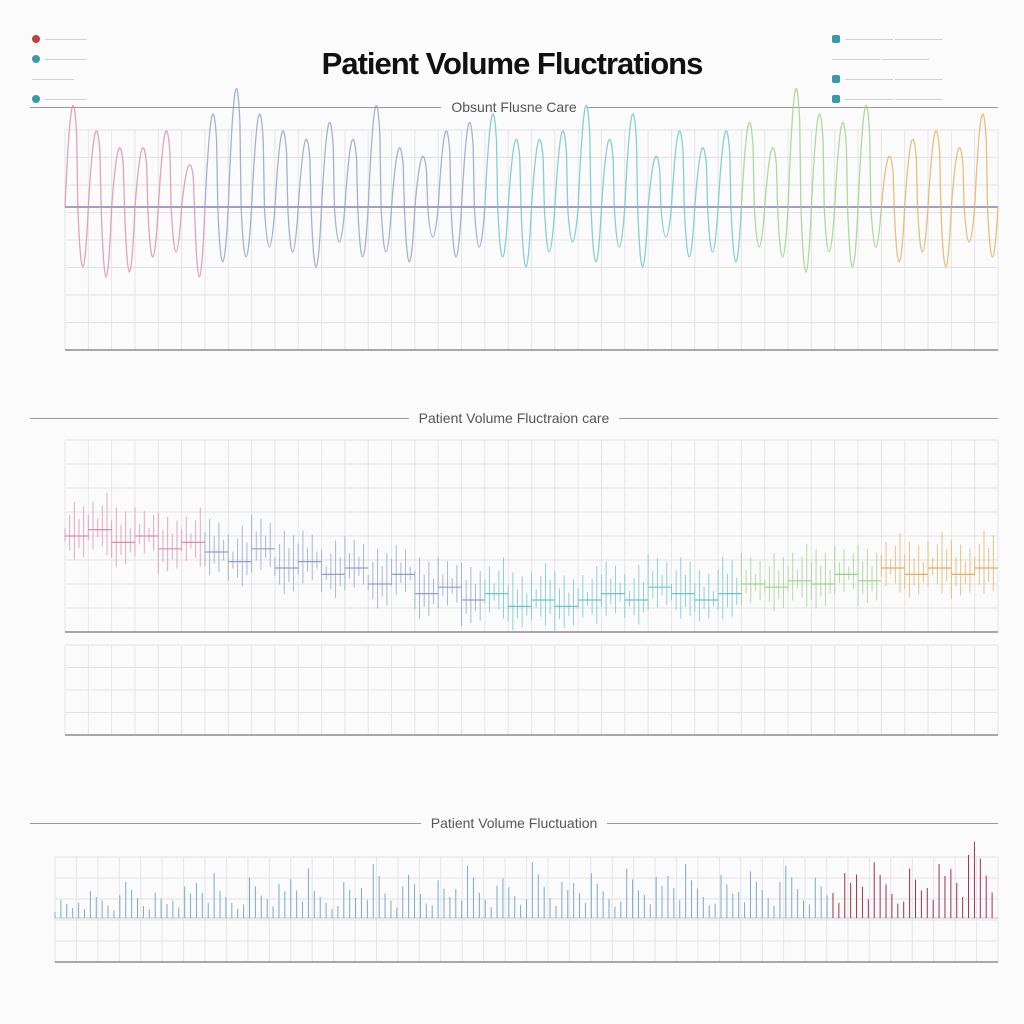 Image resolution: width=1024 pixels, height=1024 pixels. I want to click on chart1-title: Obsunt Flusne Care, so click(514, 107).